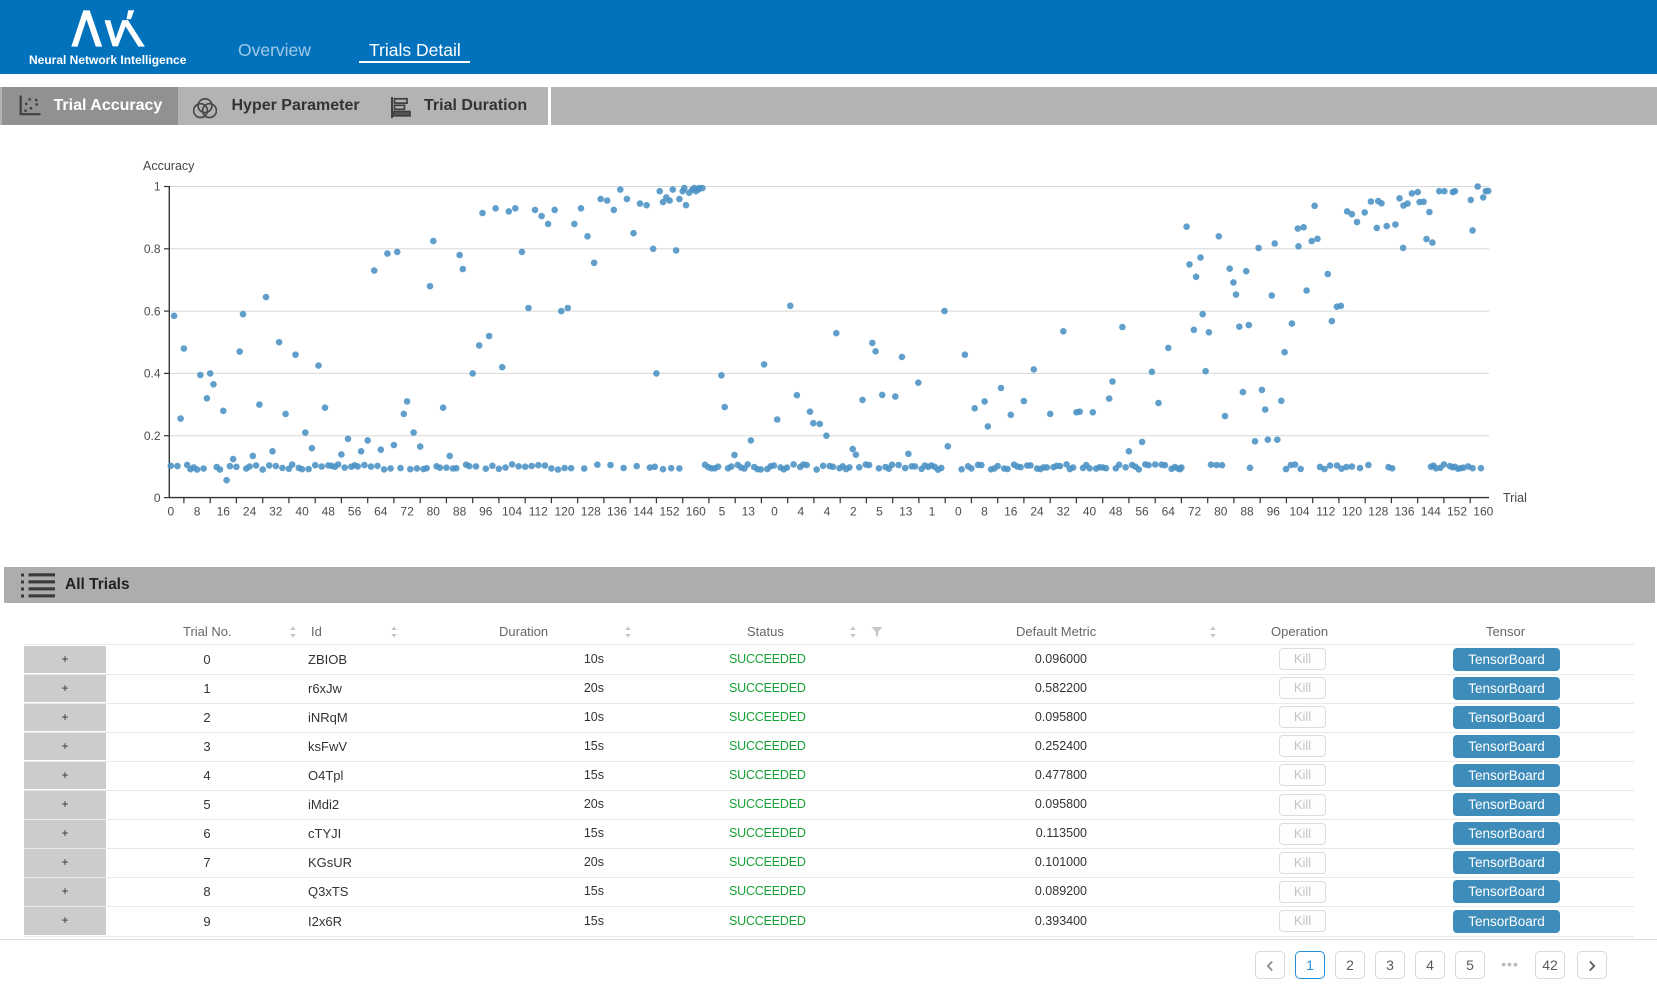  What do you see at coordinates (152, 436) in the screenshot?
I see `svg-text: 0.2` at bounding box center [152, 436].